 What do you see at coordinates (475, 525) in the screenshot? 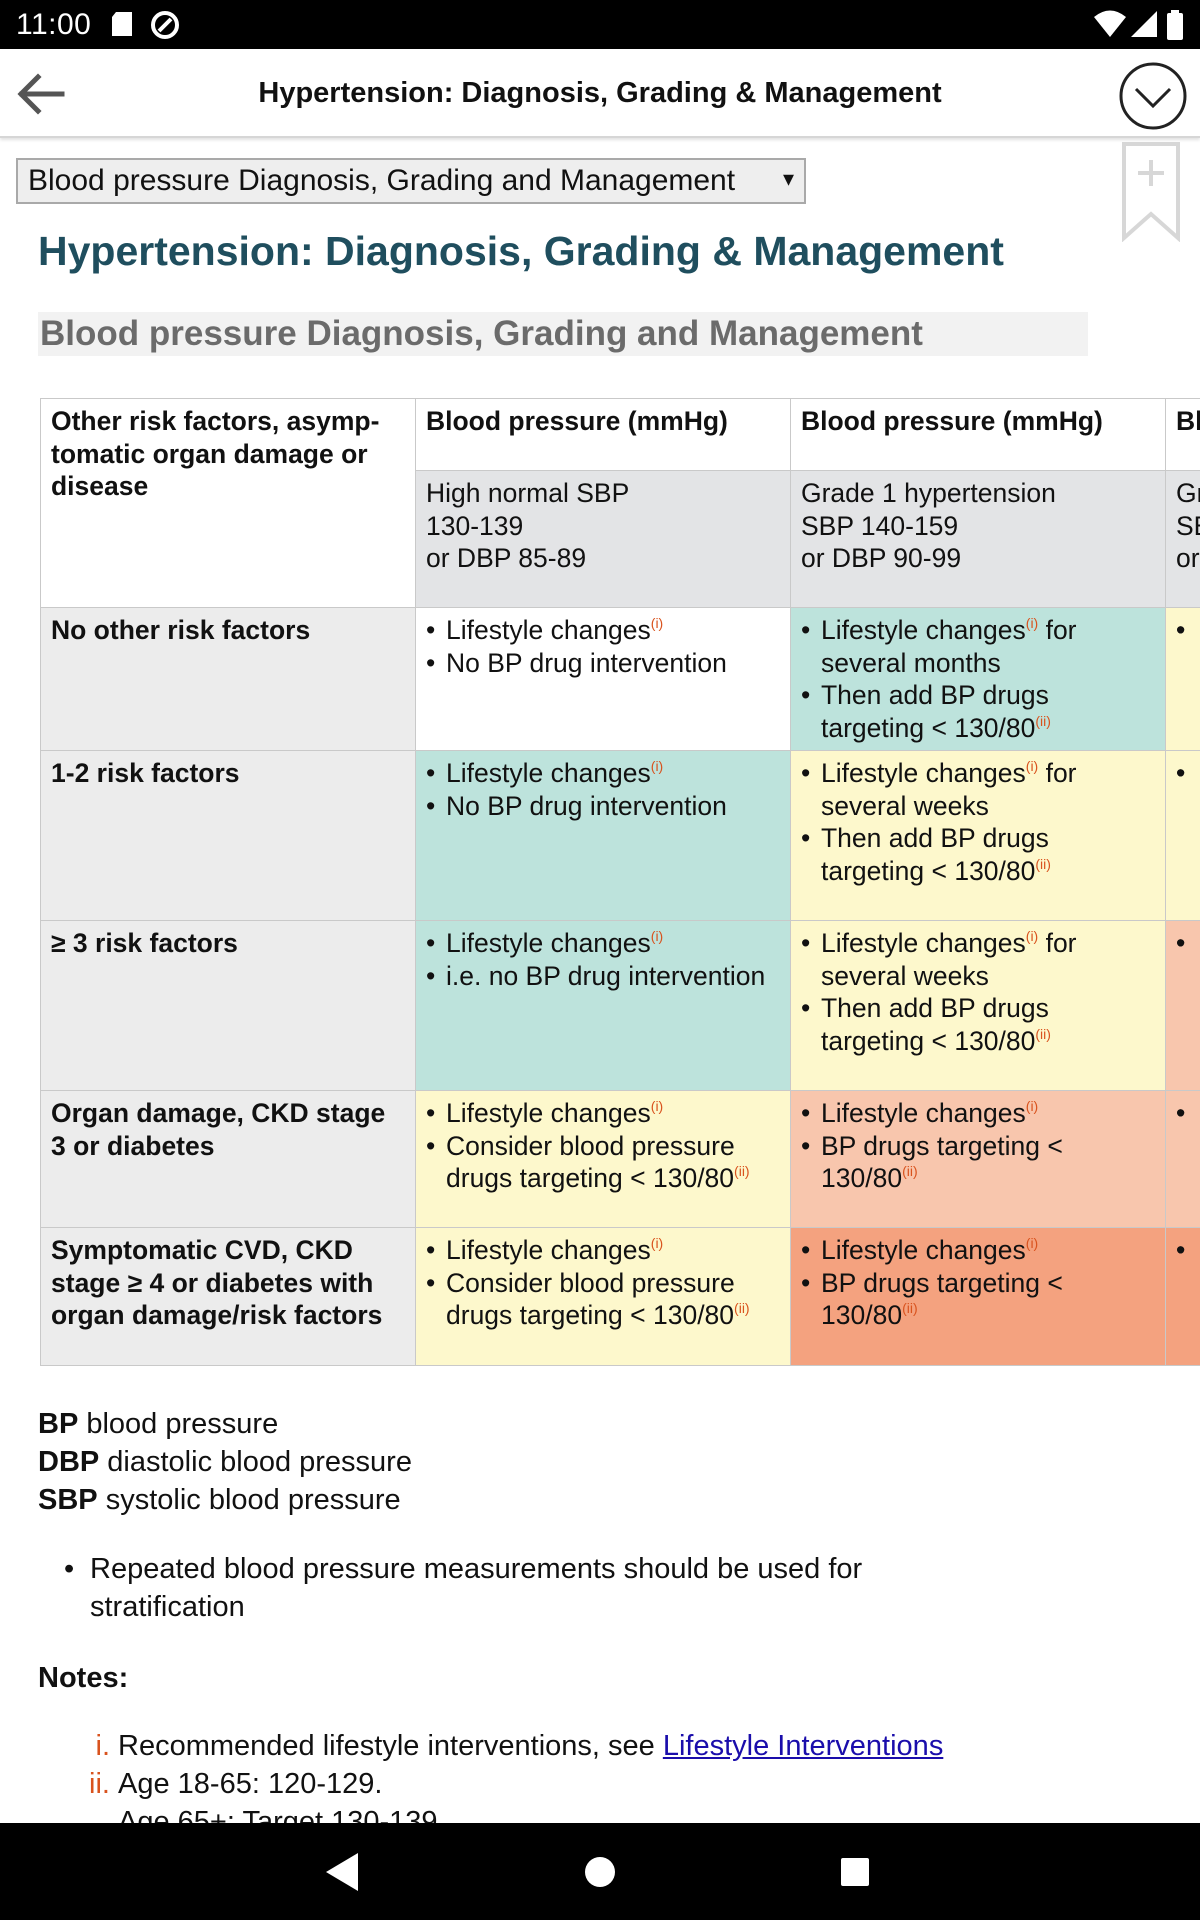
I see `grade-line: 130-139` at bounding box center [475, 525].